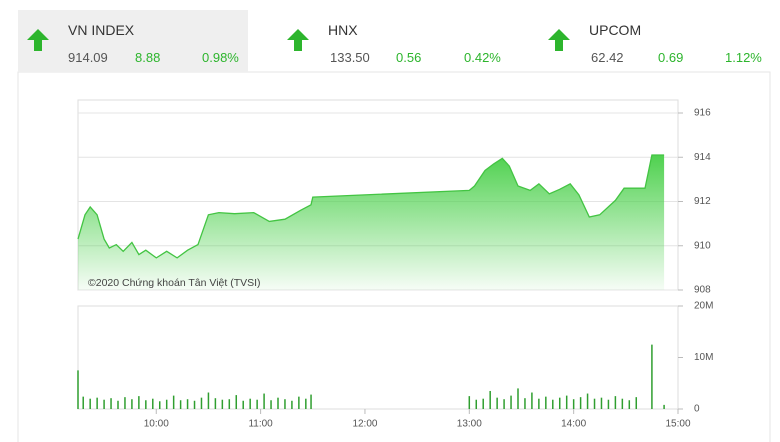  I want to click on index-percent: 0.42%, so click(482, 57).